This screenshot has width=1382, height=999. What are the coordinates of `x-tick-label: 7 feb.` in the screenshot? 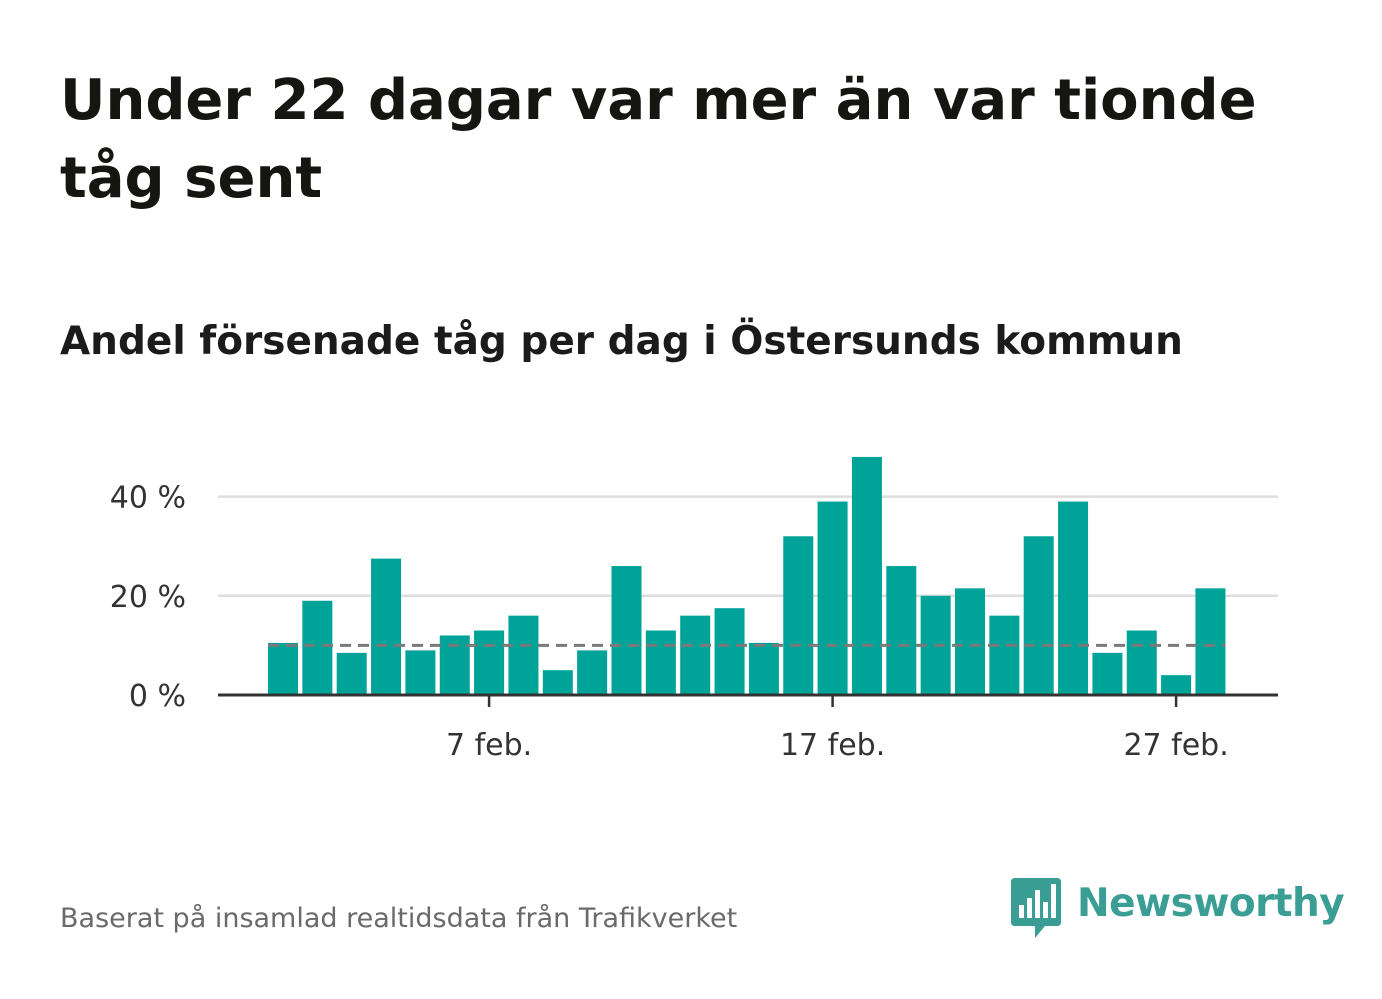 It's located at (489, 745).